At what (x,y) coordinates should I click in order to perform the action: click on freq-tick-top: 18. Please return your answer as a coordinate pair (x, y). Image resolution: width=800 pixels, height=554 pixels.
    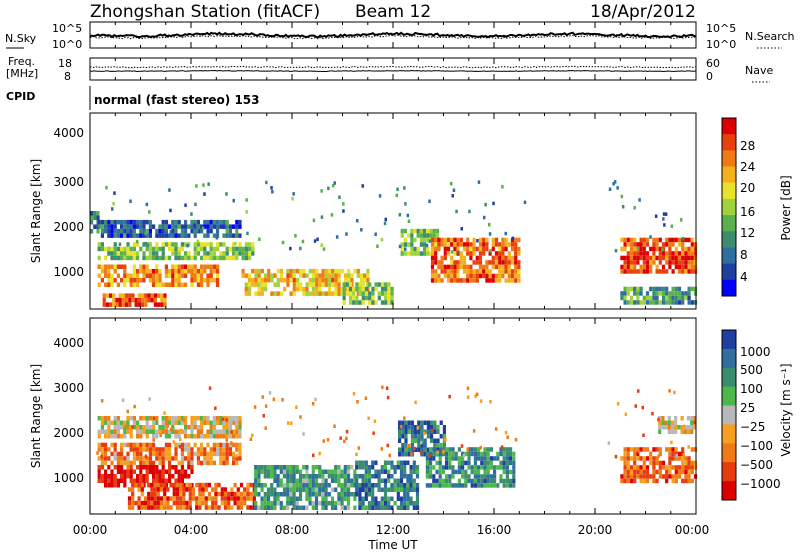
    Looking at the image, I should click on (65, 63).